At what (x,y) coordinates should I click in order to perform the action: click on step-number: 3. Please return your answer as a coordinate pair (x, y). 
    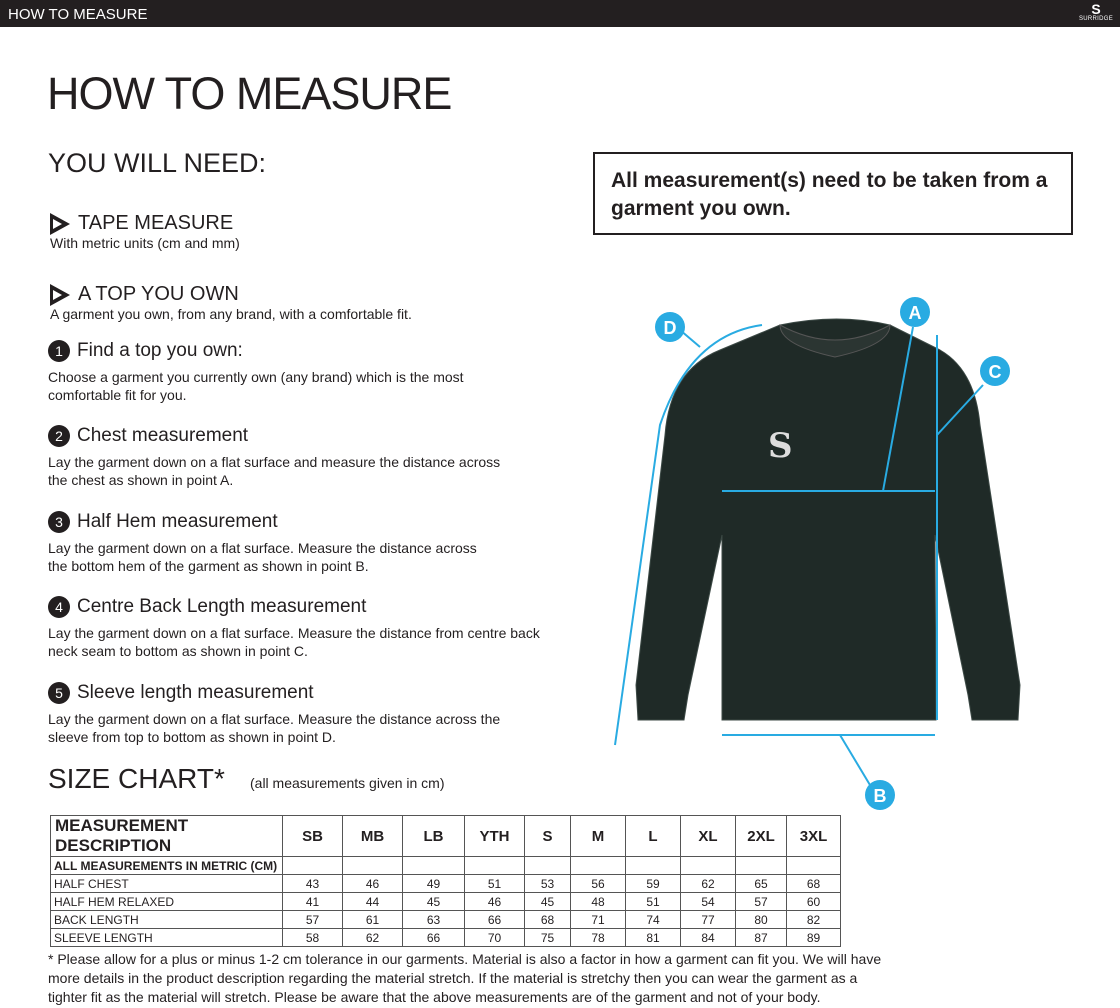
    Looking at the image, I should click on (59, 522).